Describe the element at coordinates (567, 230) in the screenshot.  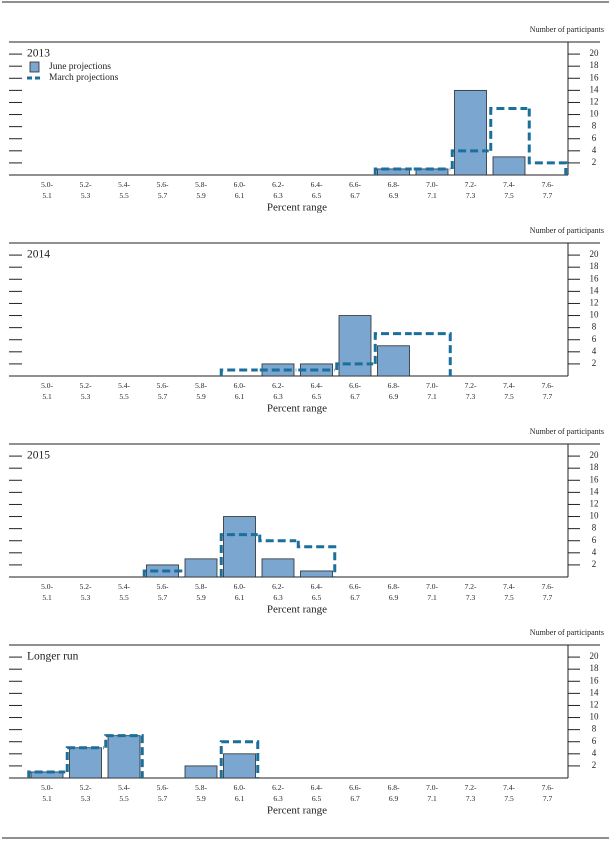
I see `y-axis-label: Number of participants` at that location.